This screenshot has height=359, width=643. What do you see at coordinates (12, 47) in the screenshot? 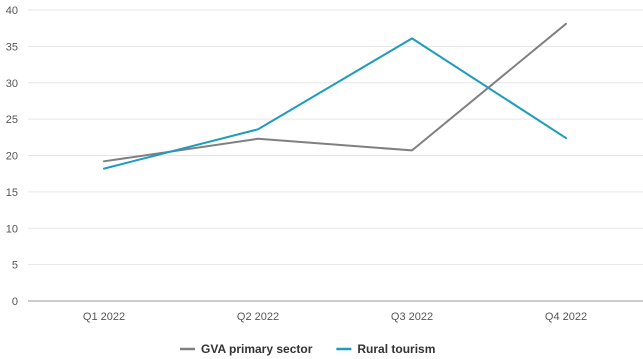
I see `y-tick-label: 35` at bounding box center [12, 47].